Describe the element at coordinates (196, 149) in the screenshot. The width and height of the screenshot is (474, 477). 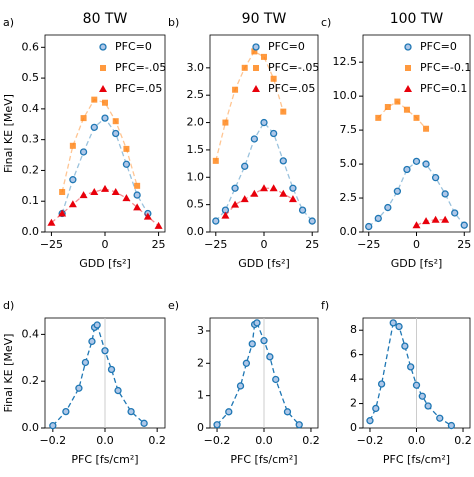
I see `y-tick-label: 1.5` at that location.